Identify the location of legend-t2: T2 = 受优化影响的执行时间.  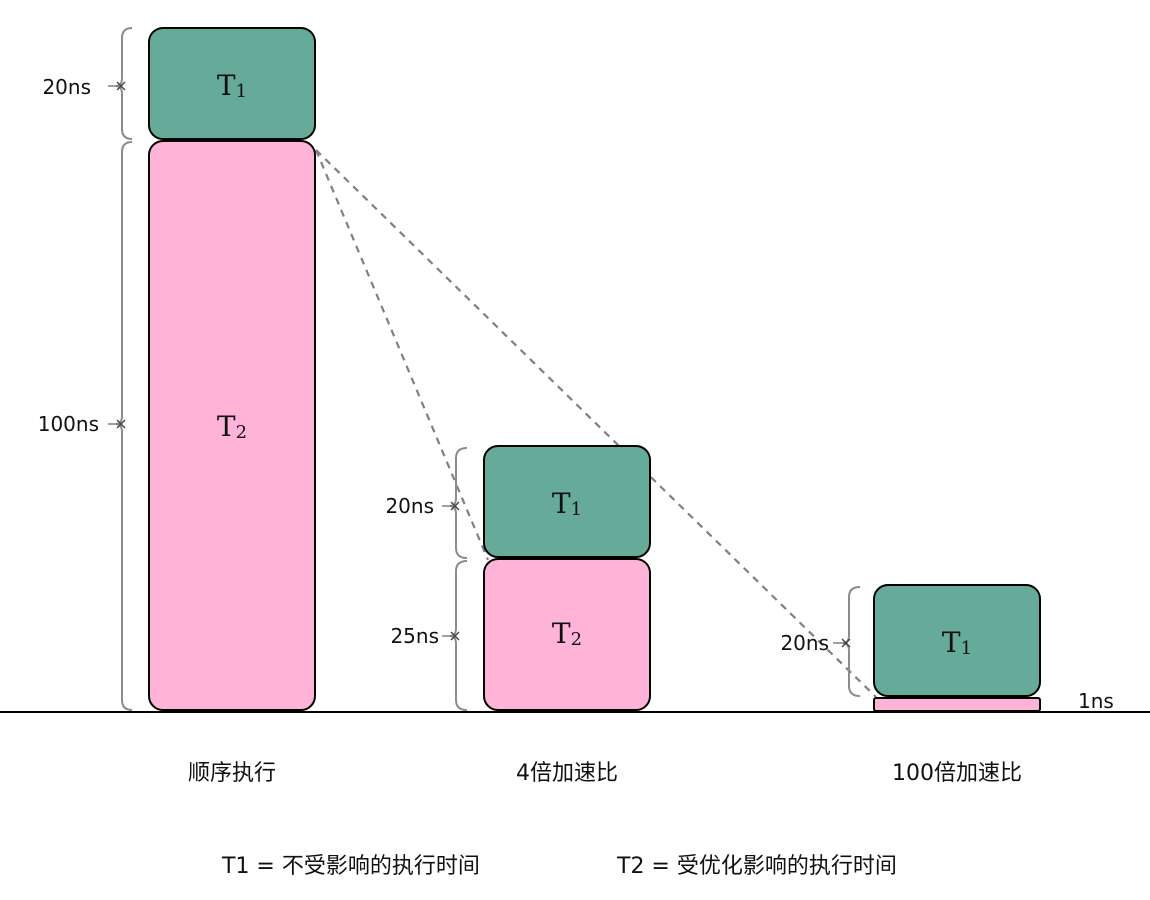
(756, 866).